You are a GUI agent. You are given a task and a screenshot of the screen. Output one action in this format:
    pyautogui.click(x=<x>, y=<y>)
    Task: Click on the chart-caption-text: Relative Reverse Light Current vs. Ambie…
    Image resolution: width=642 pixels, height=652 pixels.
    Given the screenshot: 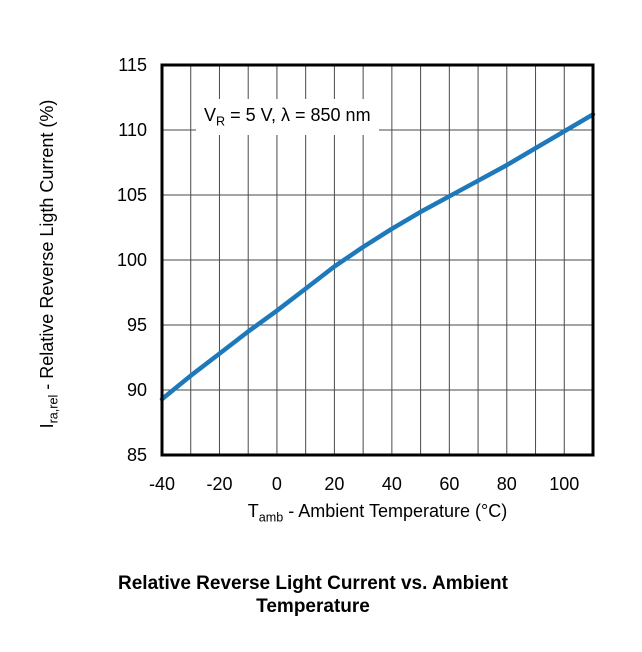 What is the action you would take?
    pyautogui.click(x=313, y=595)
    